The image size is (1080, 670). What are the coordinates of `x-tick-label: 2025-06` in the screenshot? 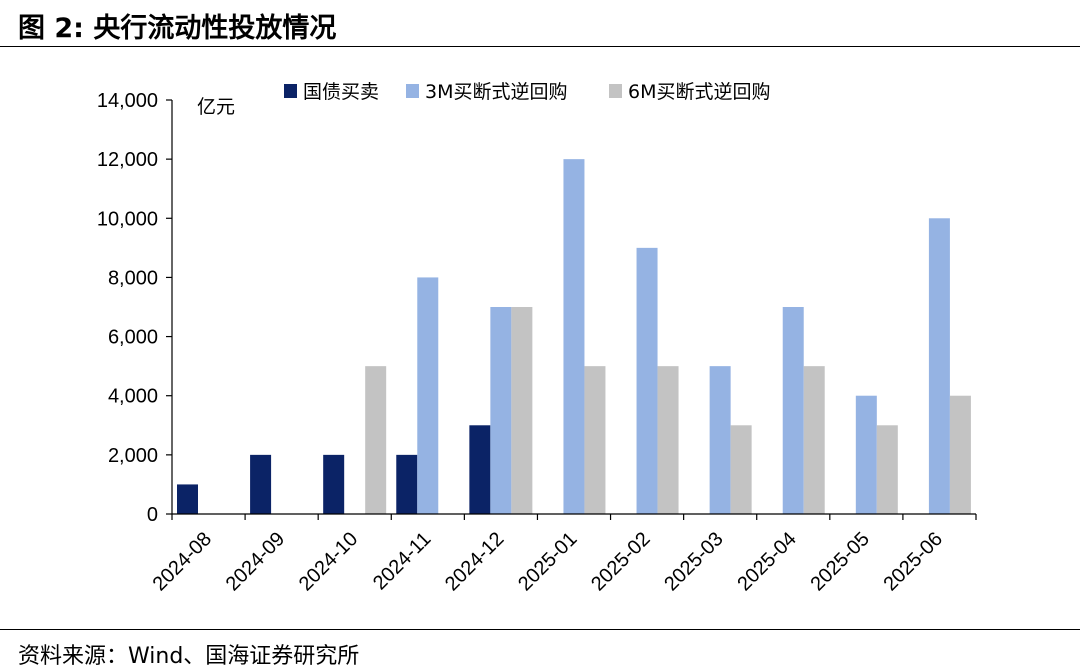 It's located at (913, 561).